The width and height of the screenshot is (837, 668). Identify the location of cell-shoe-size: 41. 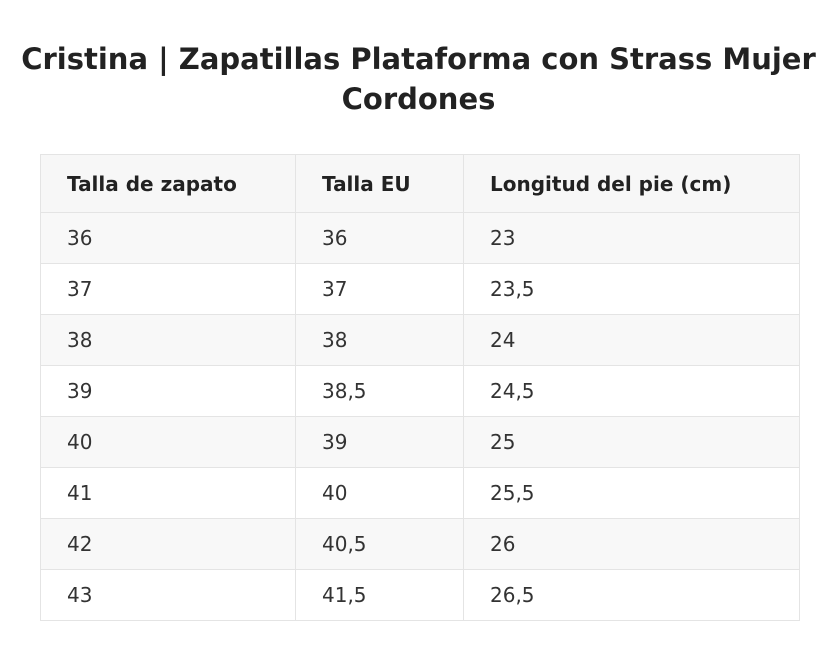
(168, 493).